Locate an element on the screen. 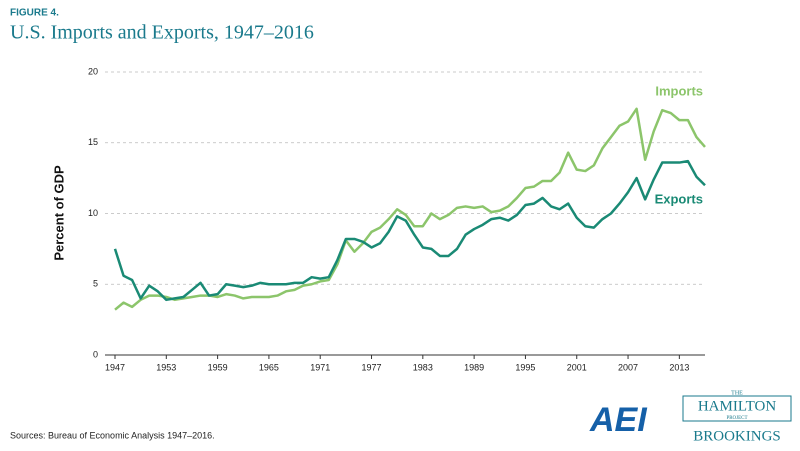 This screenshot has width=800, height=451. logo-text: PROJECT is located at coordinates (736, 418).